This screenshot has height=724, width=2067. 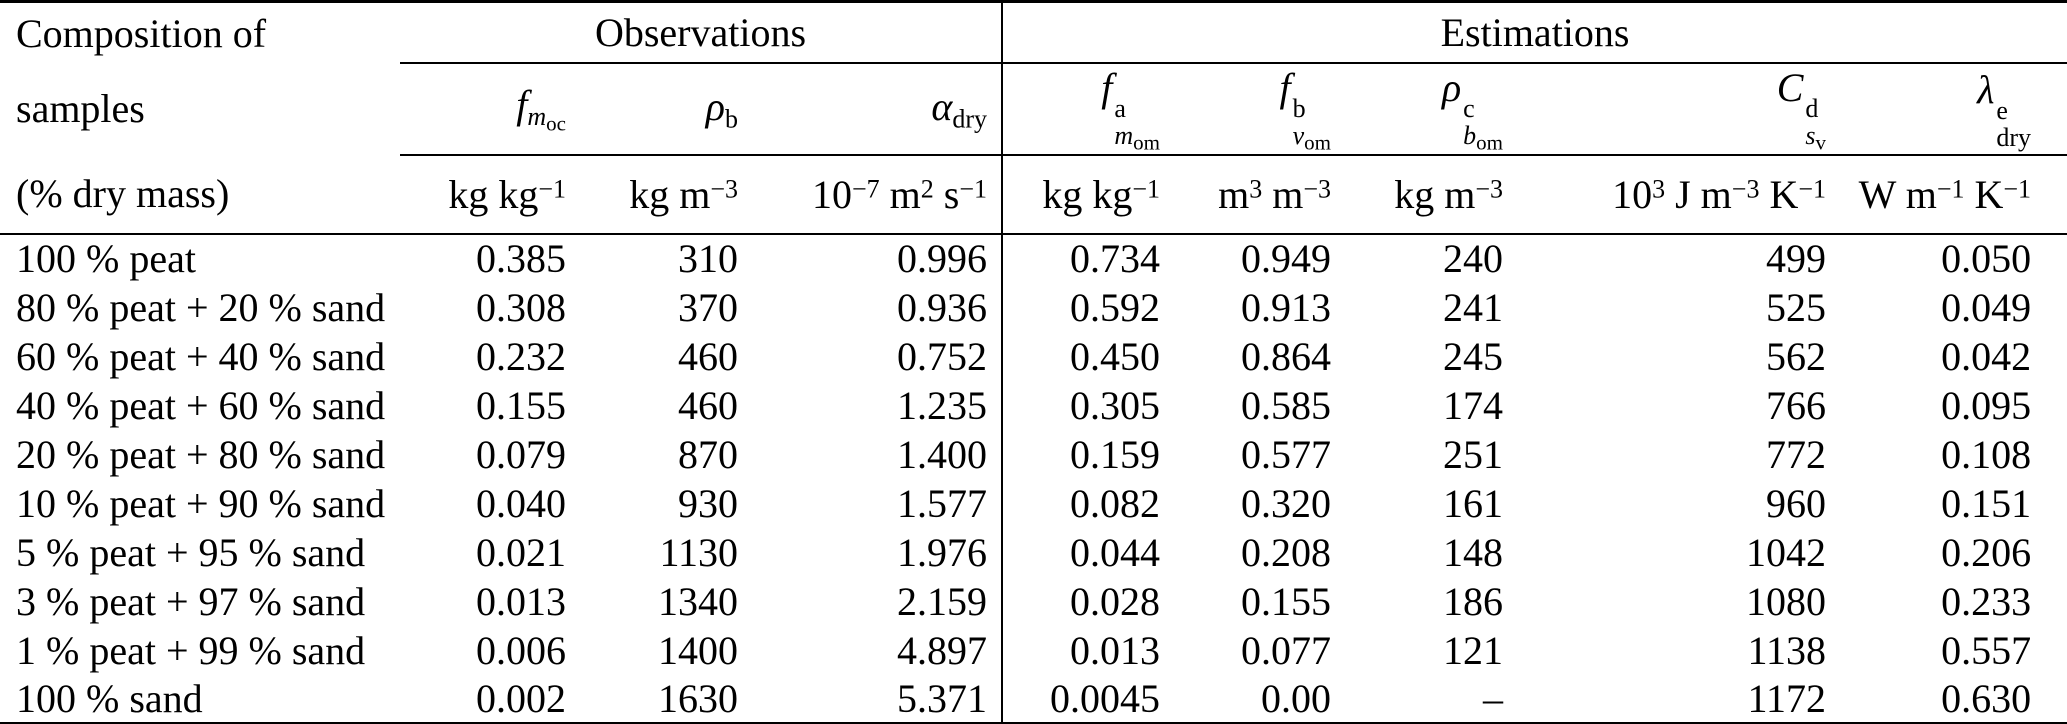 What do you see at coordinates (1086, 601) in the screenshot?
I see `value-cell-f_m_om: 0.028` at bounding box center [1086, 601].